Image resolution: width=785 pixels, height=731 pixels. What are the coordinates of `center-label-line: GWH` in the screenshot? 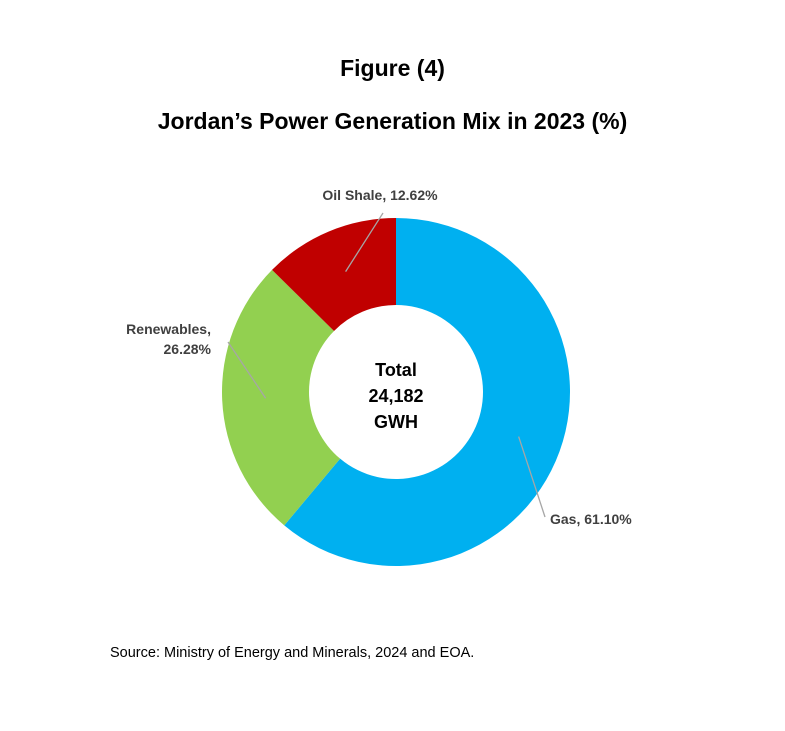 It's located at (396, 422).